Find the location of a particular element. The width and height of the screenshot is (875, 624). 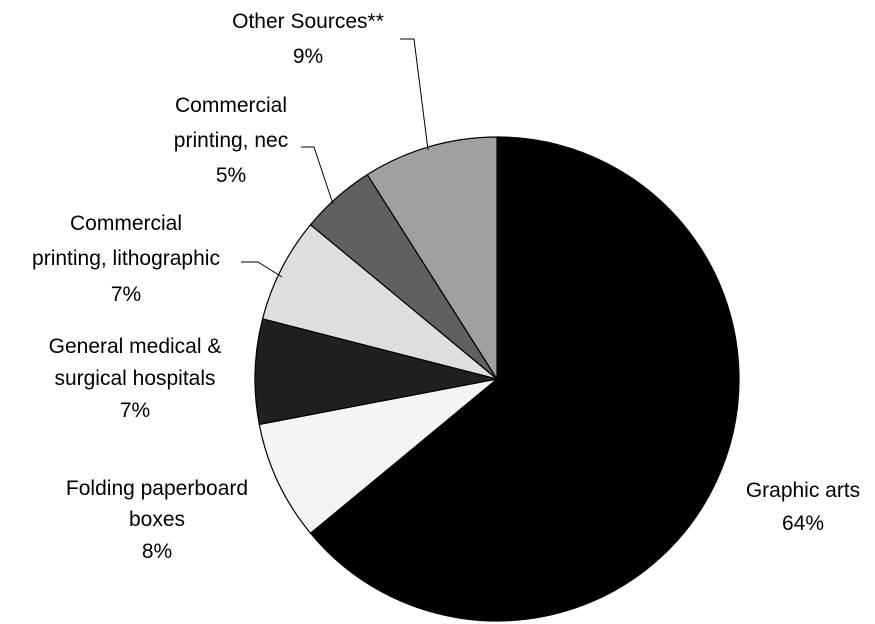

slice-label-line: printing, nec is located at coordinates (231, 140).